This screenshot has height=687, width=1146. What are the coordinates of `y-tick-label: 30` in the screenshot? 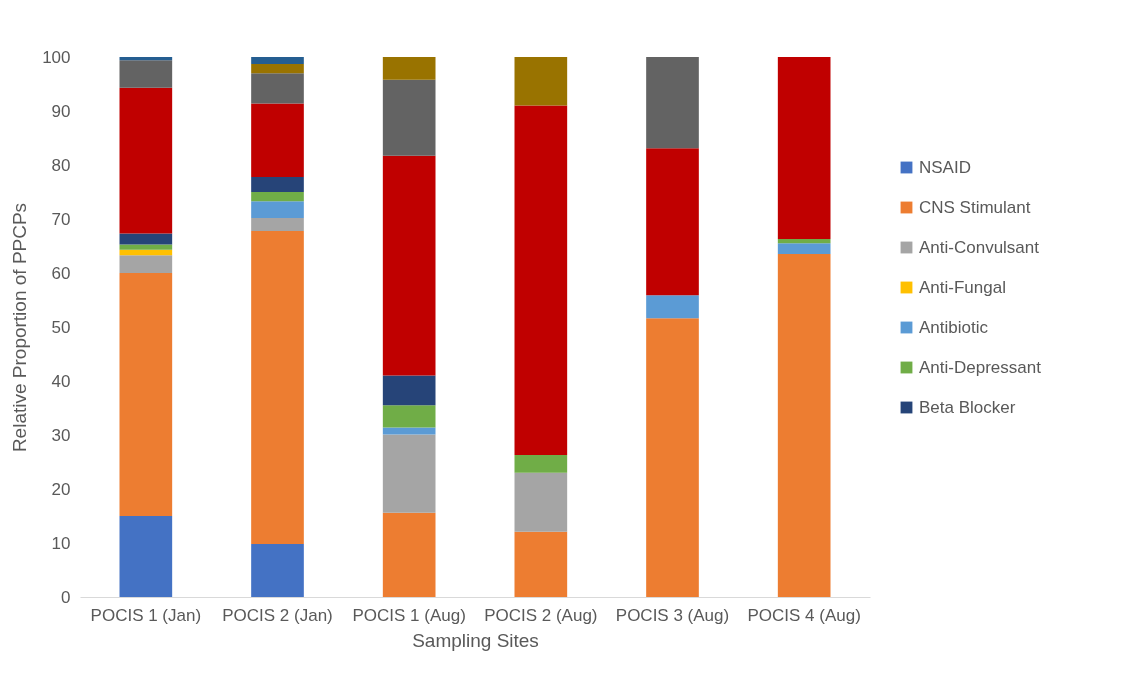 It's located at (61, 435).